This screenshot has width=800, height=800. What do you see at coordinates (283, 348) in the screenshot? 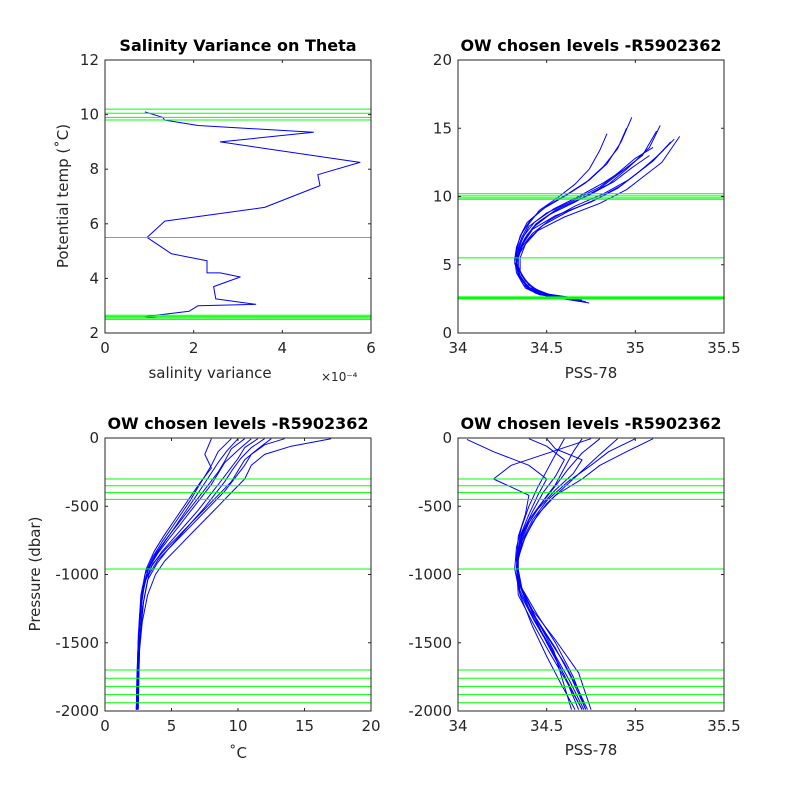
I see `x-tick-label: 4` at bounding box center [283, 348].